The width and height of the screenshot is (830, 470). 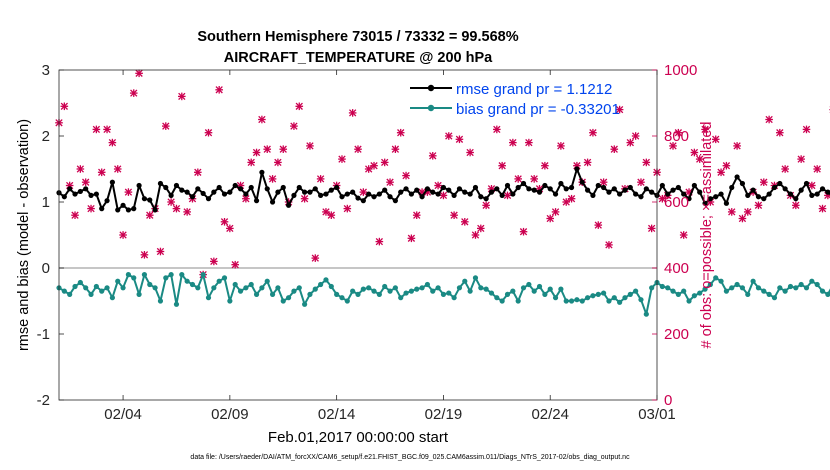 I want to click on legend-bias-label: bias grand pr = -0.33201, so click(x=538, y=109).